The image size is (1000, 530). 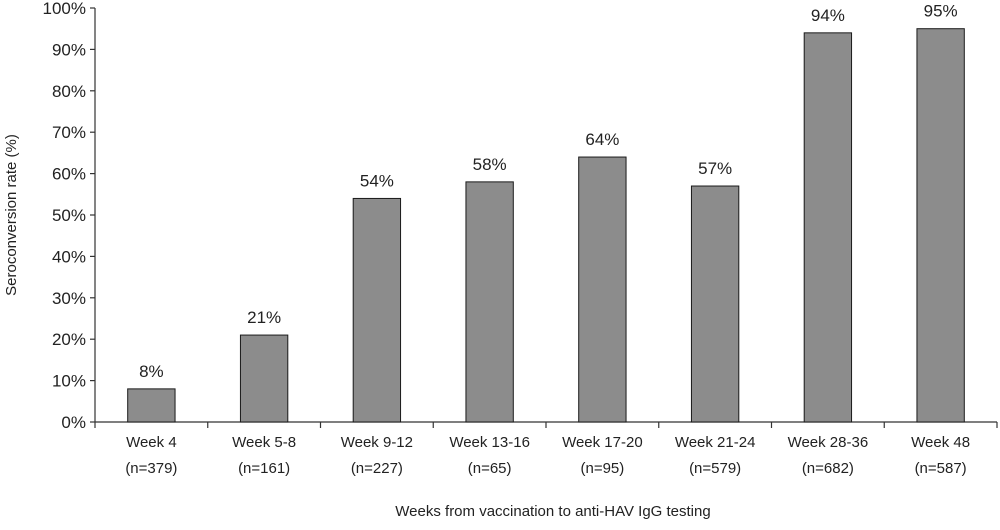 What do you see at coordinates (377, 442) in the screenshot?
I see `x-tick-label: Week 9-12` at bounding box center [377, 442].